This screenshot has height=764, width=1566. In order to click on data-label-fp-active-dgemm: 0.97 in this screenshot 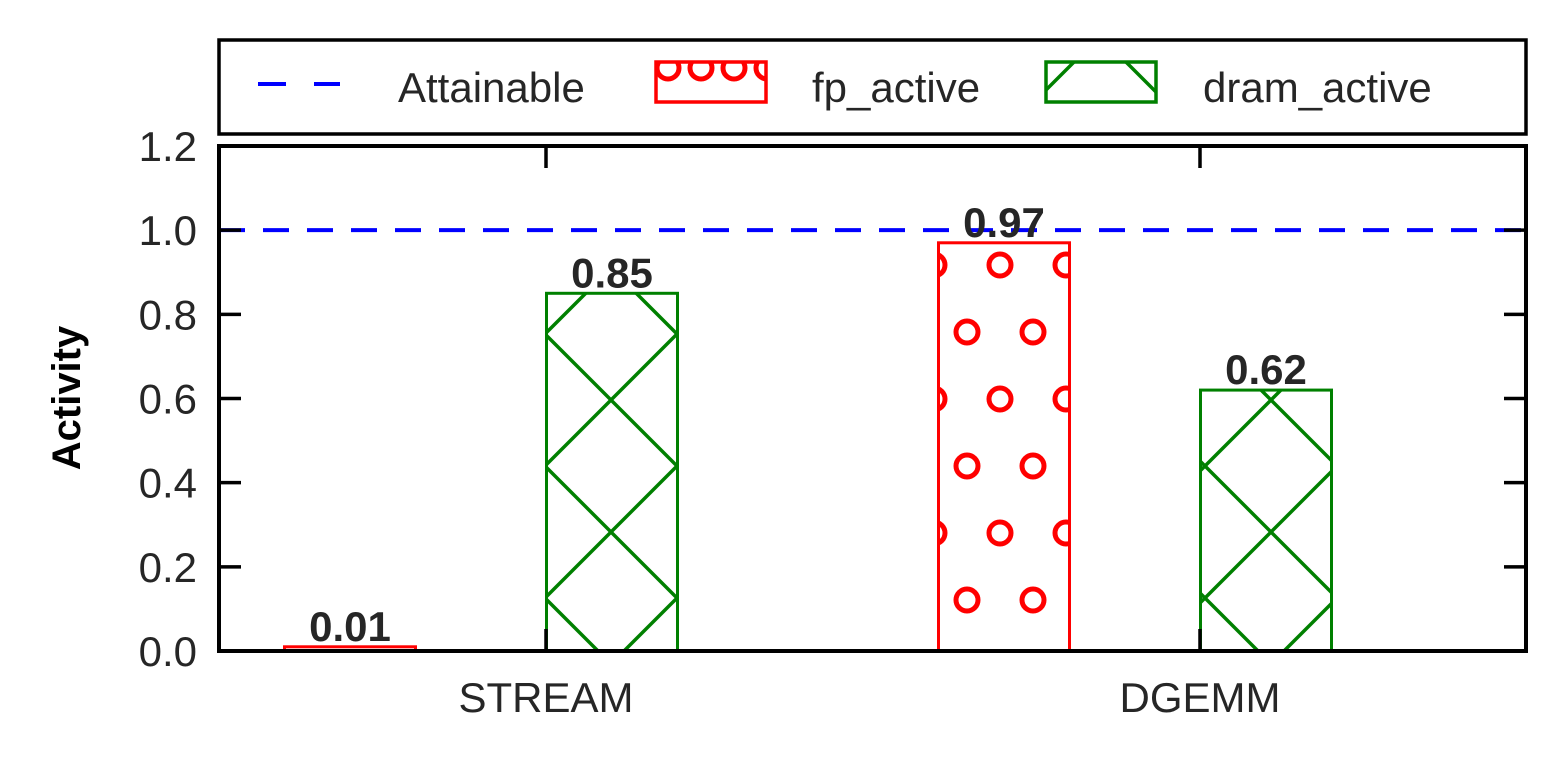, I will do `click(1004, 222)`.